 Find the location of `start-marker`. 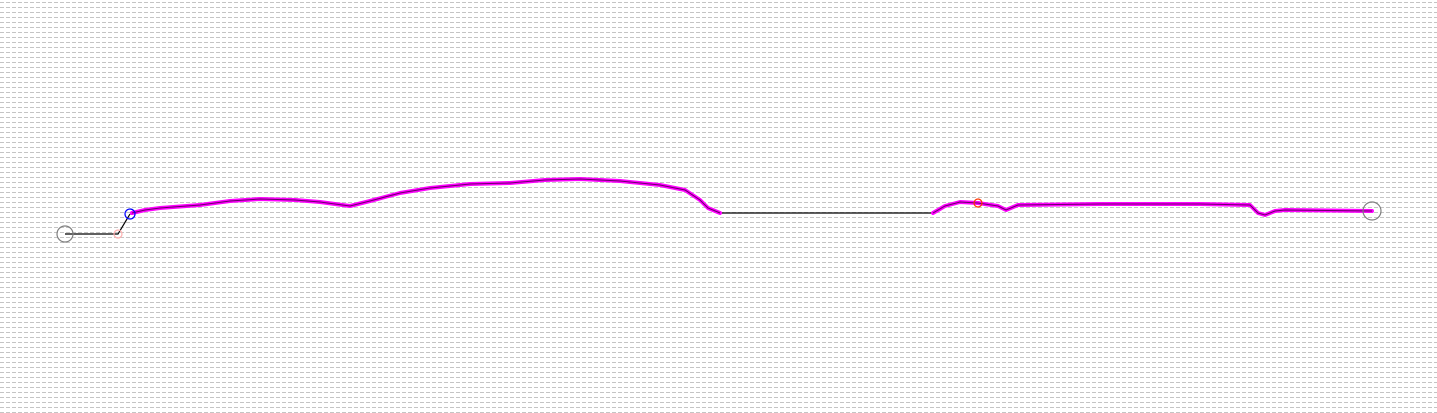

start-marker is located at coordinates (65, 234).